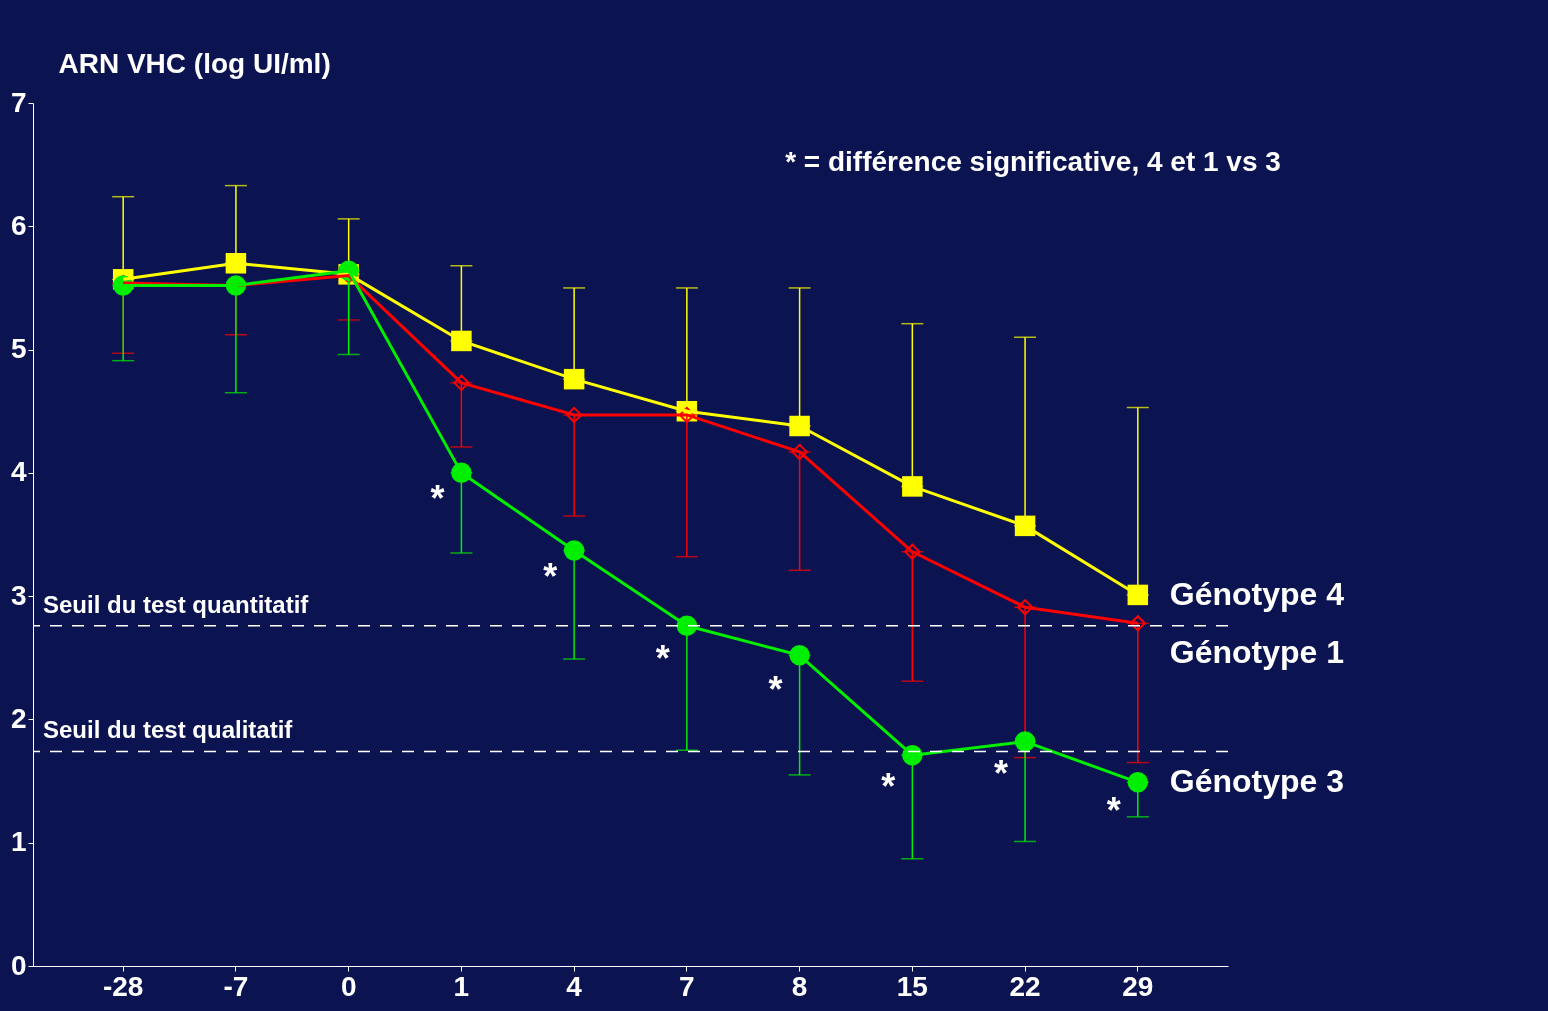 Image resolution: width=1548 pixels, height=1011 pixels. What do you see at coordinates (123, 986) in the screenshot?
I see `x-tick-label: -28` at bounding box center [123, 986].